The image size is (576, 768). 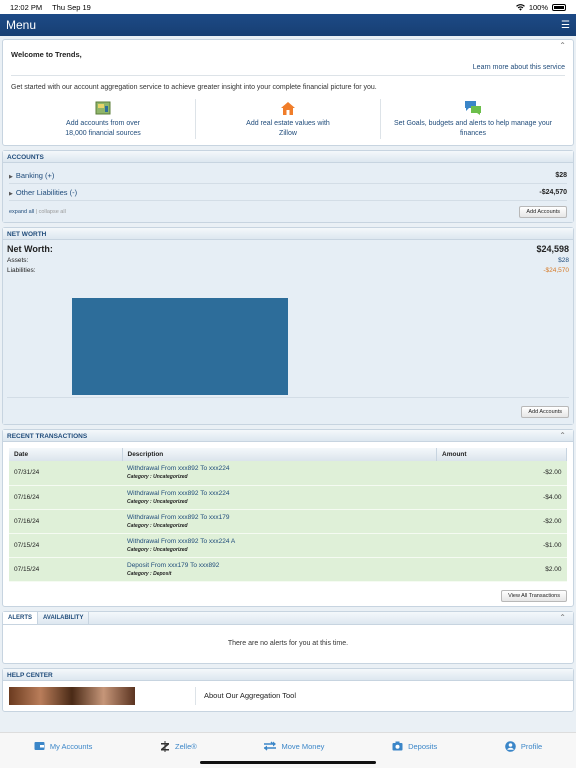 I want to click on nav-move-money: Move Money, so click(x=294, y=746).